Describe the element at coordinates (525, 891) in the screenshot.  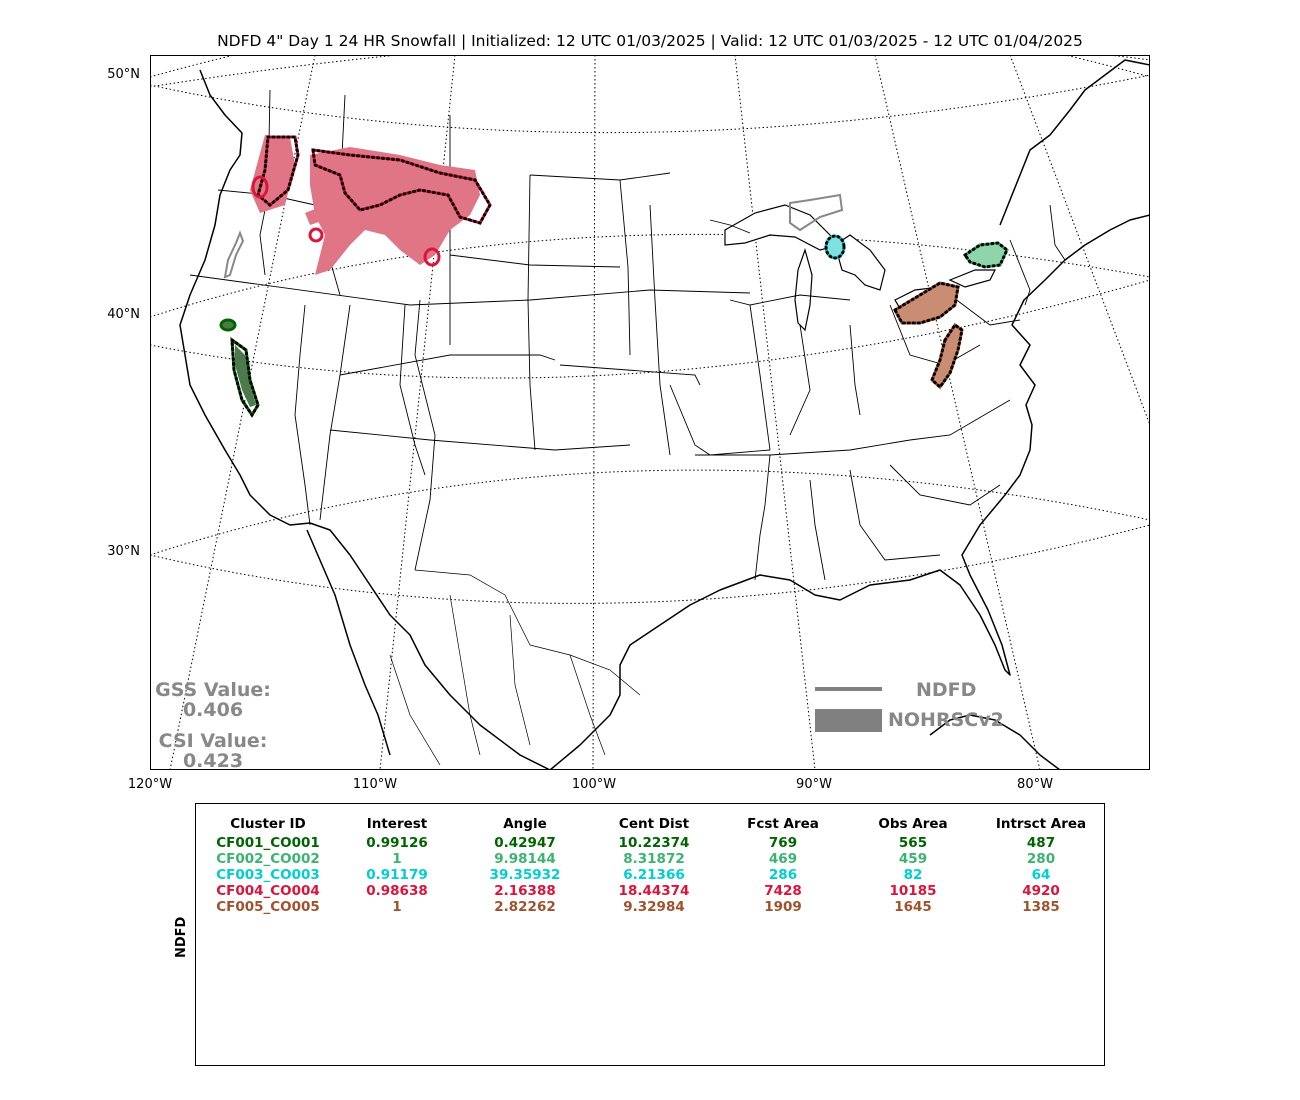
I see `table-cell: 2.16388` at that location.